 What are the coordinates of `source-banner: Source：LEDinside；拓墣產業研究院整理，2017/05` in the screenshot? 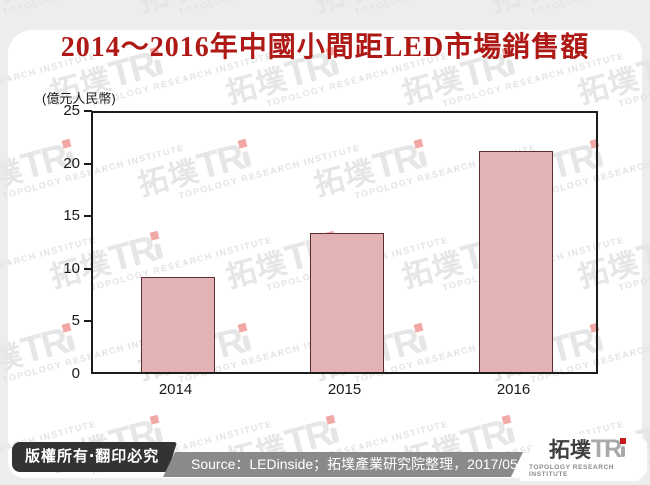 It's located at (343, 464).